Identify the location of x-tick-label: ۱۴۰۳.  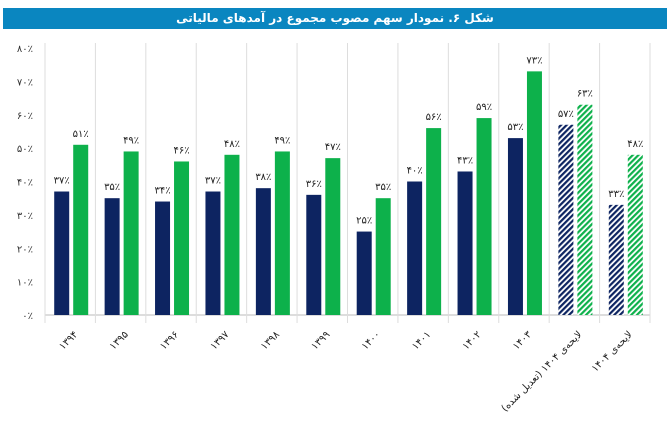
(522, 340).